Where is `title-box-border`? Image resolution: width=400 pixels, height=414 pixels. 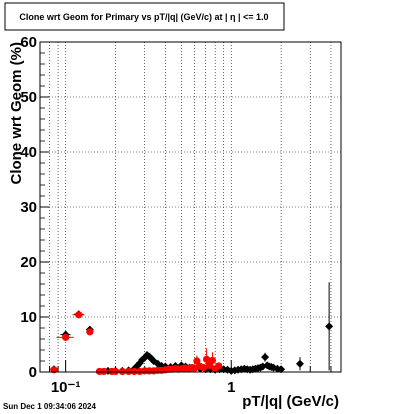
title-box-border is located at coordinates (144, 16).